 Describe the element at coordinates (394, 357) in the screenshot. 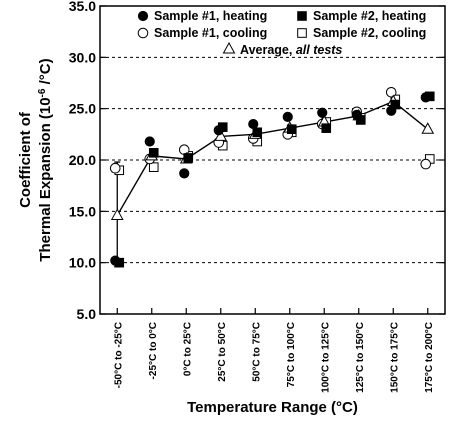

I see `x-tick-label: 150°C to 175°C` at that location.